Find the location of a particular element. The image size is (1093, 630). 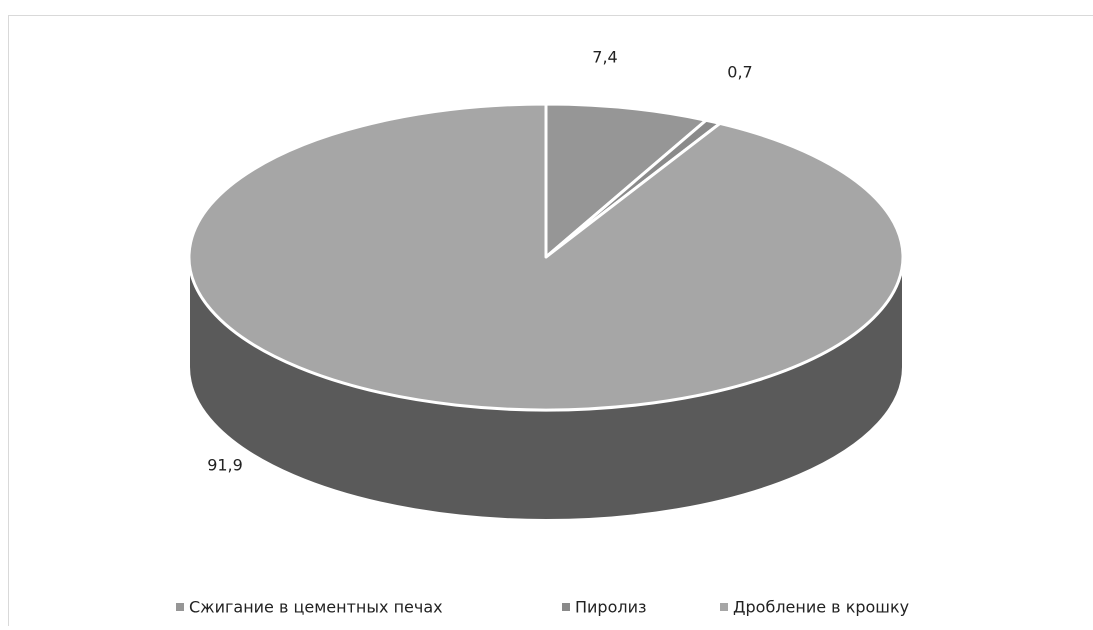

data-label: 91,9 is located at coordinates (225, 465).